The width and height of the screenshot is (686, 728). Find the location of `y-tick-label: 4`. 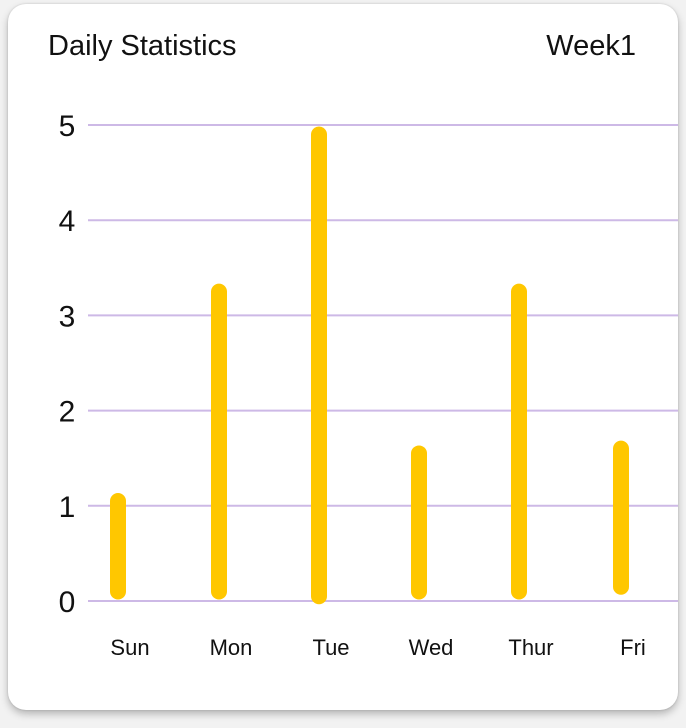

y-tick-label: 4 is located at coordinates (67, 221).